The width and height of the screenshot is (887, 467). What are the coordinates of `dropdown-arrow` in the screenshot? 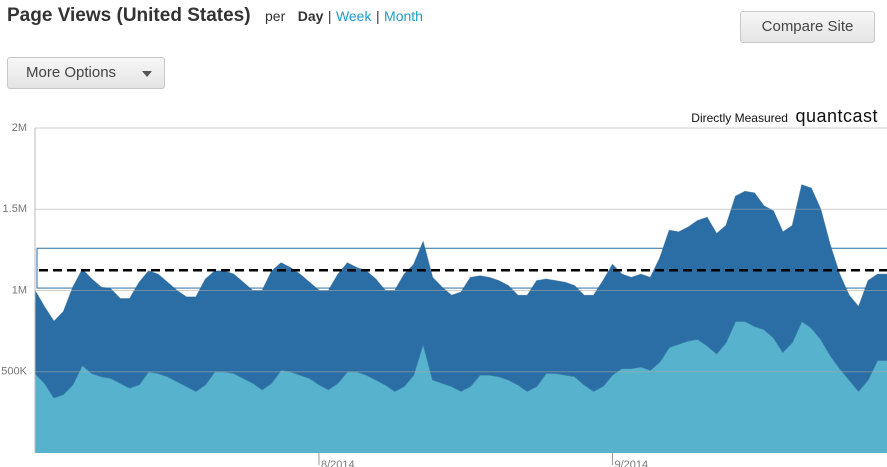 It's located at (147, 74).